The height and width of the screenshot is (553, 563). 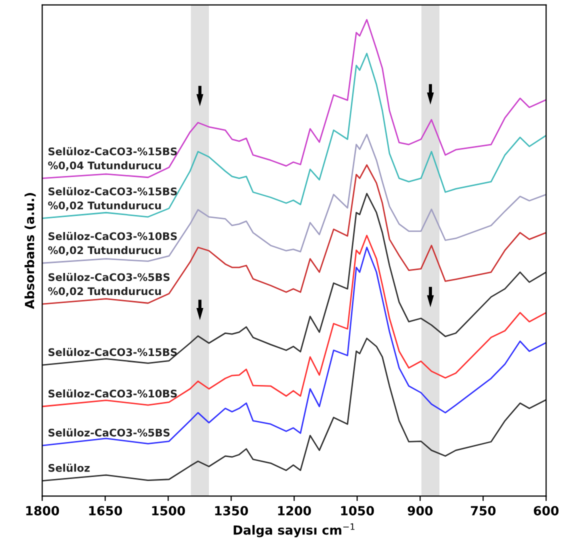 I want to click on series-label: Selüloz-CaCO3-%15BS %0,02 Tutundurucu, so click(x=112, y=199).